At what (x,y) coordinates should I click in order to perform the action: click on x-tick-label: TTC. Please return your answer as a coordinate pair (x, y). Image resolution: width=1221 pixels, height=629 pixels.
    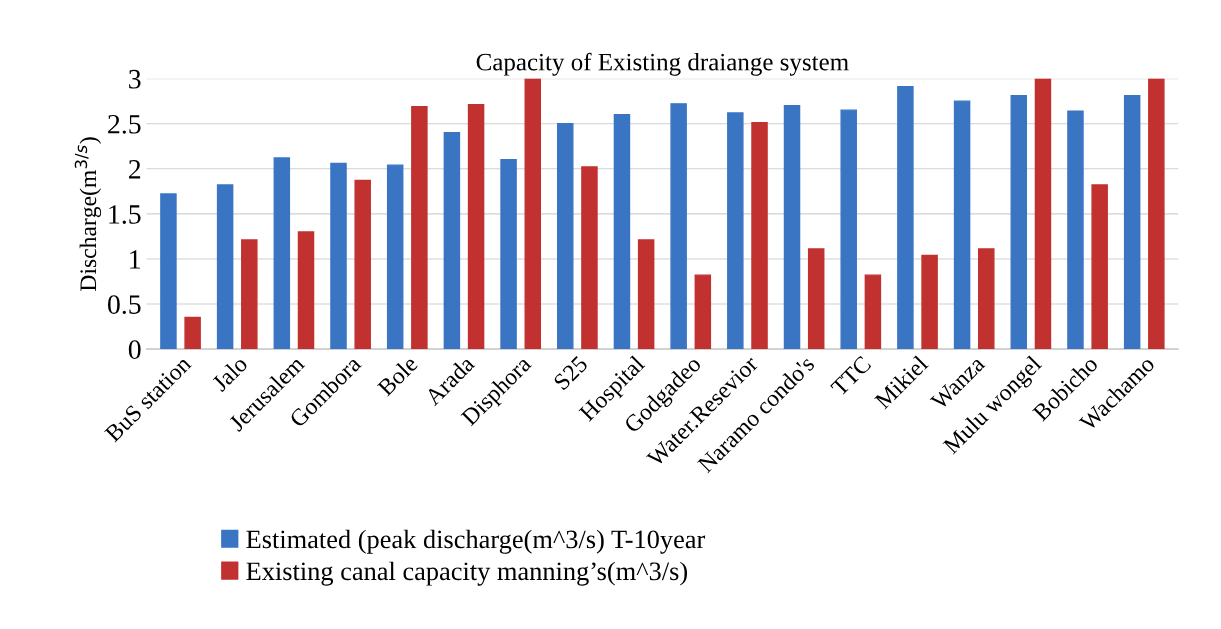
    Looking at the image, I should click on (851, 376).